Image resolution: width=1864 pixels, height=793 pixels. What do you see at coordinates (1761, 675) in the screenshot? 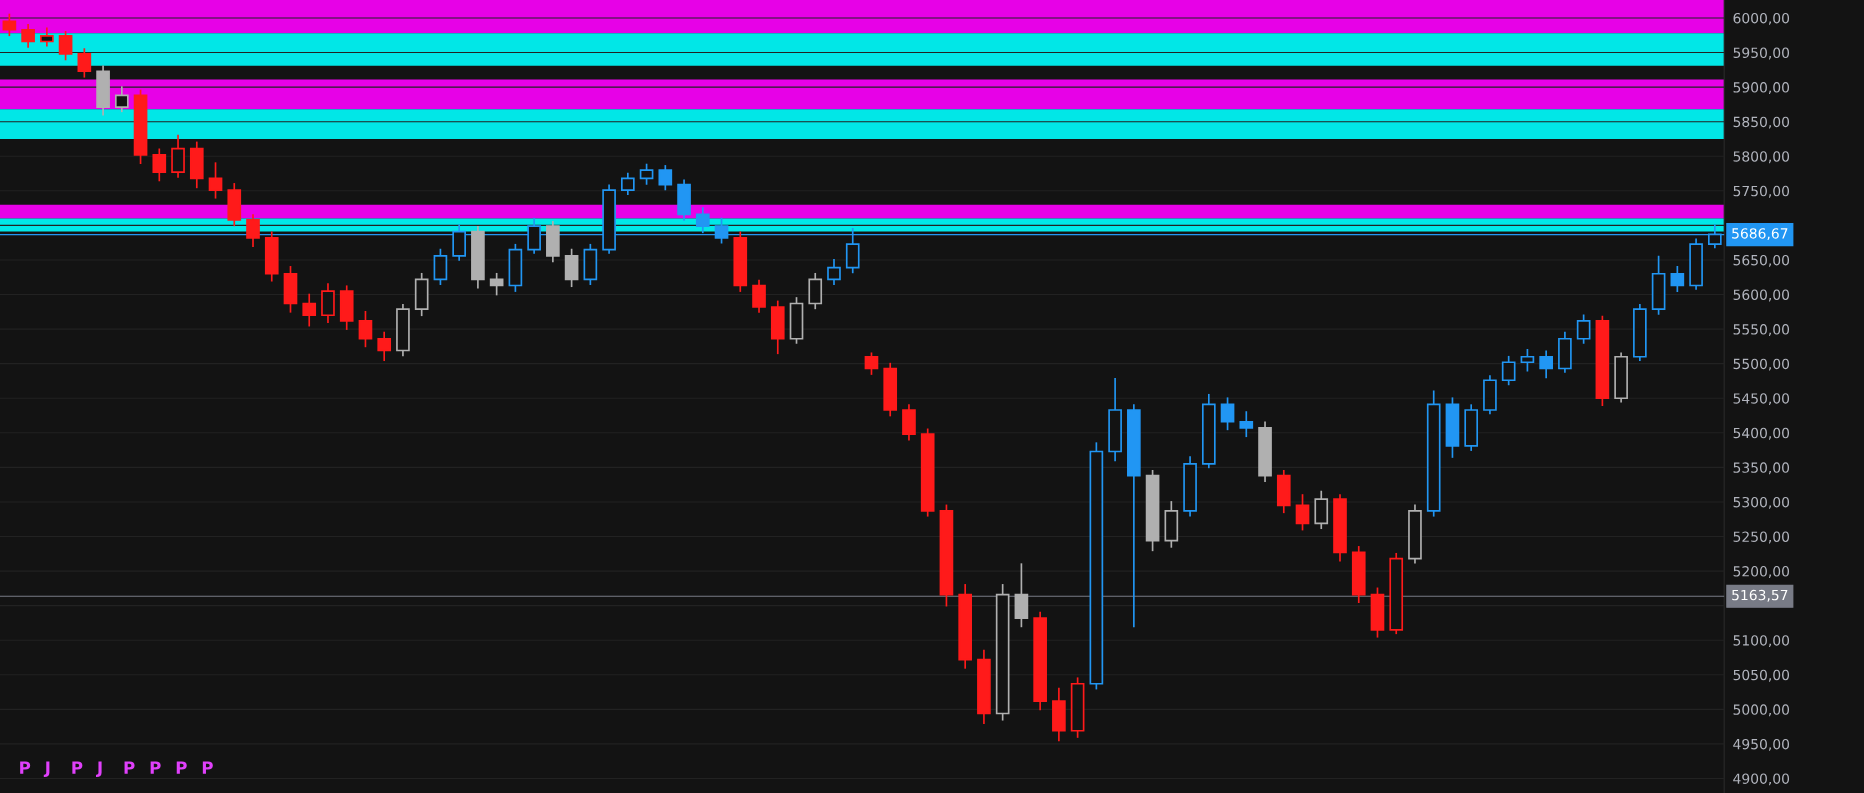
I see `y-tick-label: 5050,00` at bounding box center [1761, 675].